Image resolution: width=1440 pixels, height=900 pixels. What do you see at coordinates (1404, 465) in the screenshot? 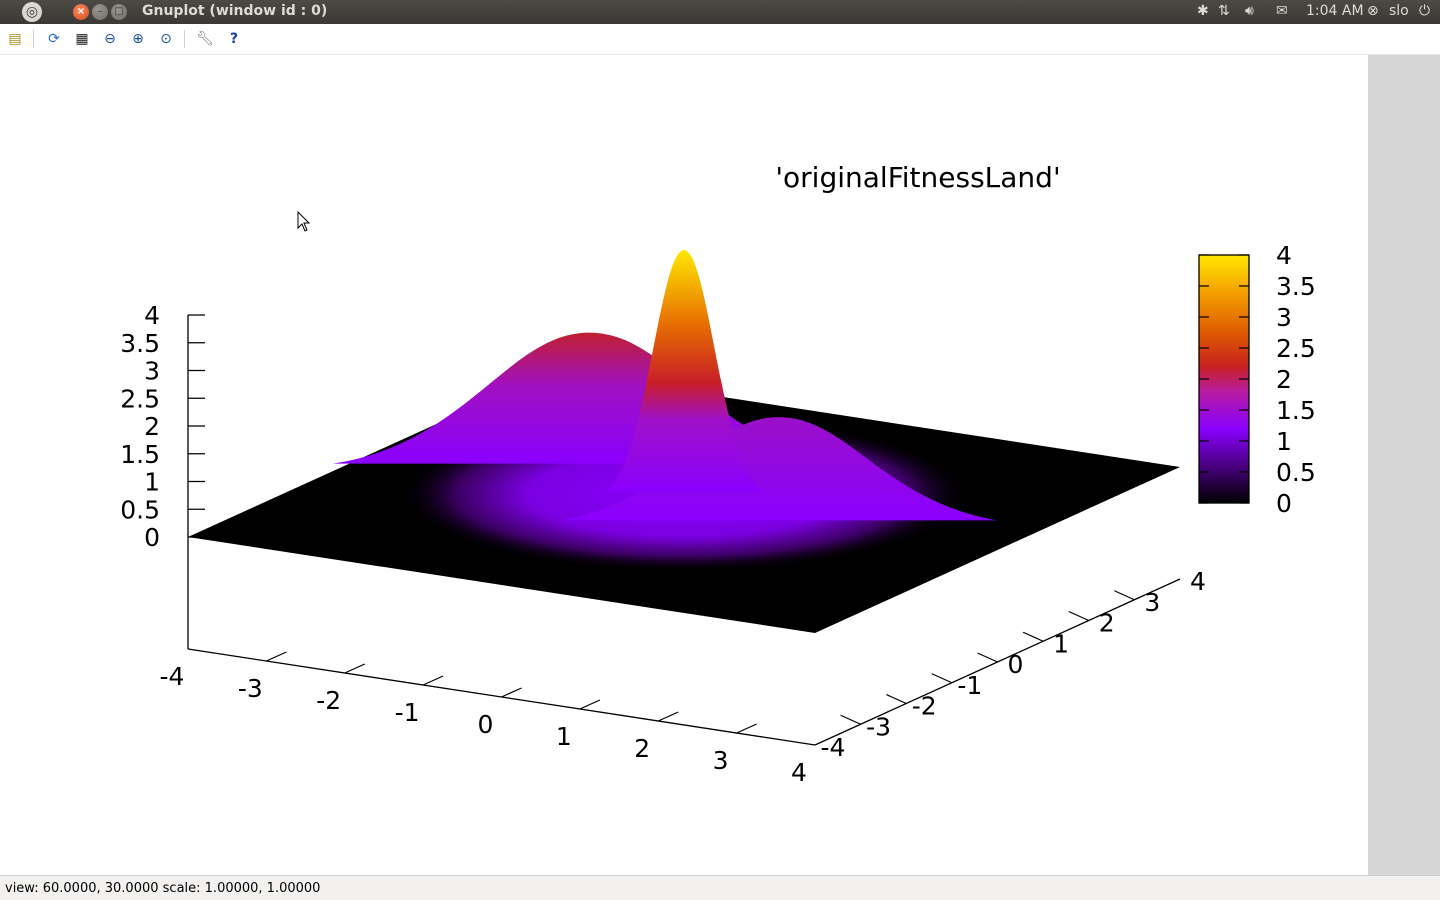
I see `window-side-panel` at bounding box center [1404, 465].